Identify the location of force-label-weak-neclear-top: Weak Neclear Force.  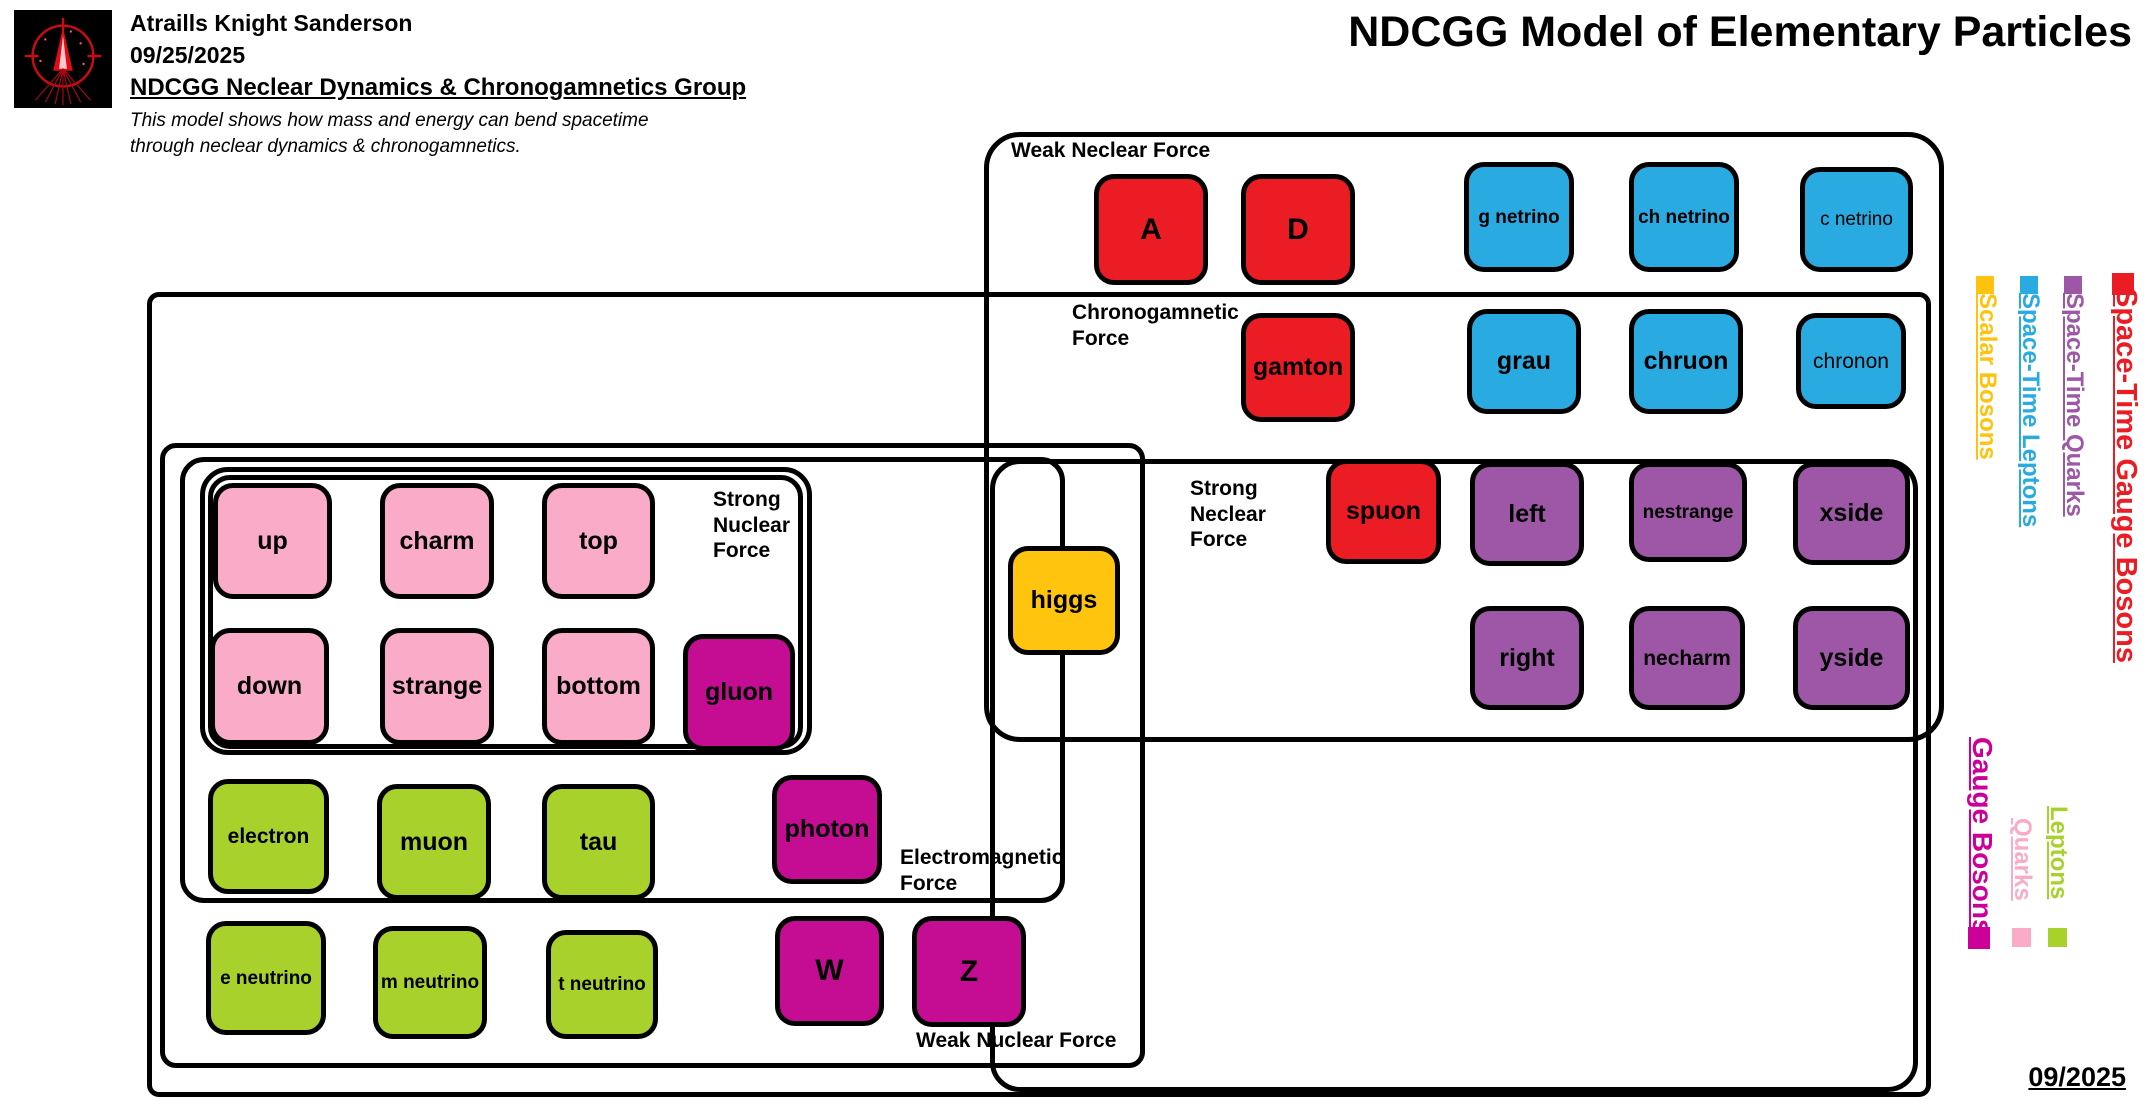
(1111, 150).